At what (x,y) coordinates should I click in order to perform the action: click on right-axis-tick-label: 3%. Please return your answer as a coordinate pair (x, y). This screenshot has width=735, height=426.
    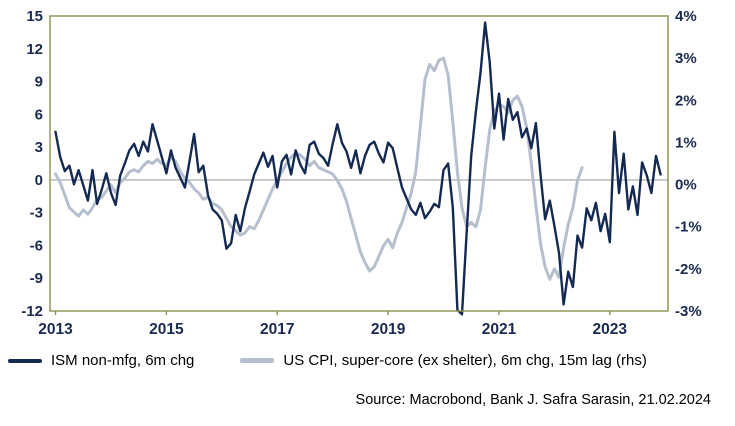
    Looking at the image, I should click on (686, 58).